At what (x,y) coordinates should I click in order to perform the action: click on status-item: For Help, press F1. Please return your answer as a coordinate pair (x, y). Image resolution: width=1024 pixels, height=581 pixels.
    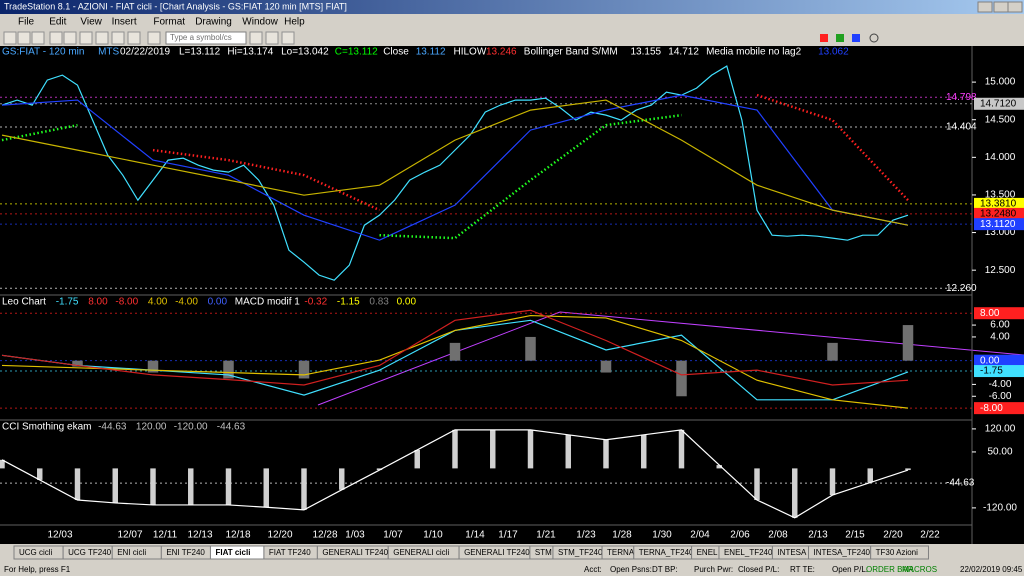
    Looking at the image, I should click on (37, 569).